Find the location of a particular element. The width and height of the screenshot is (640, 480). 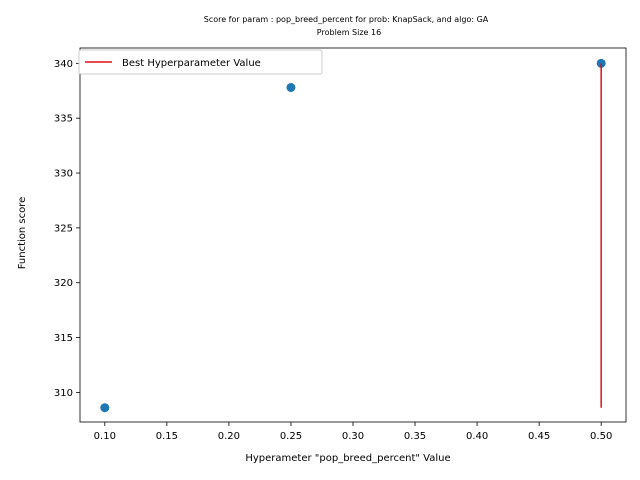

legend: Best Hyperparameter Value is located at coordinates (200, 62).